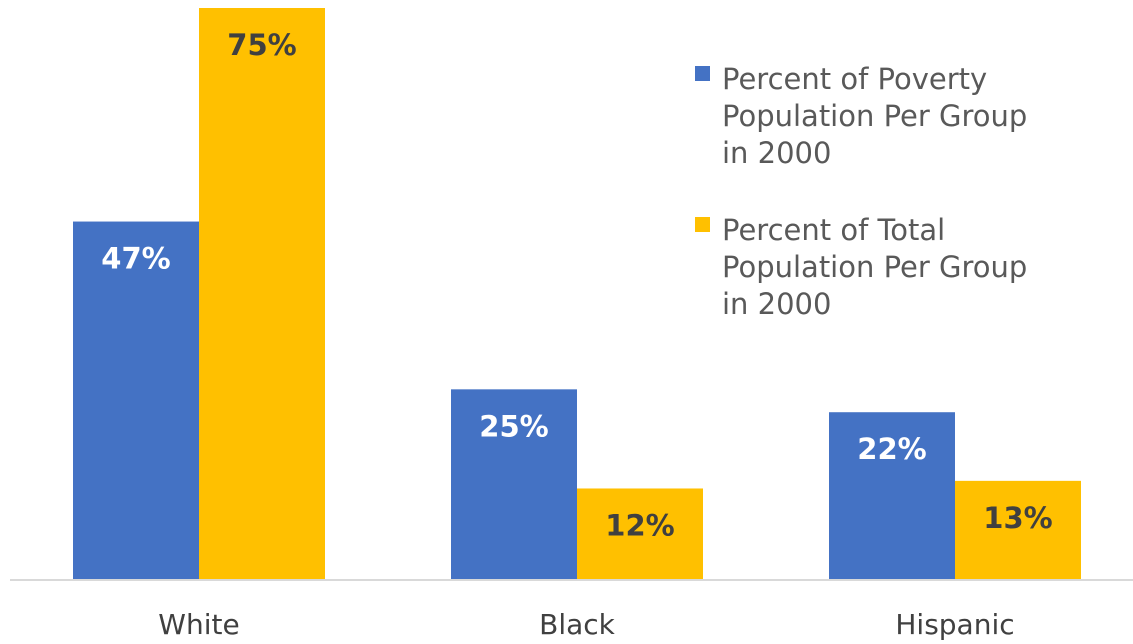 This screenshot has width=1133, height=644. I want to click on category-label-white: White, so click(198, 624).